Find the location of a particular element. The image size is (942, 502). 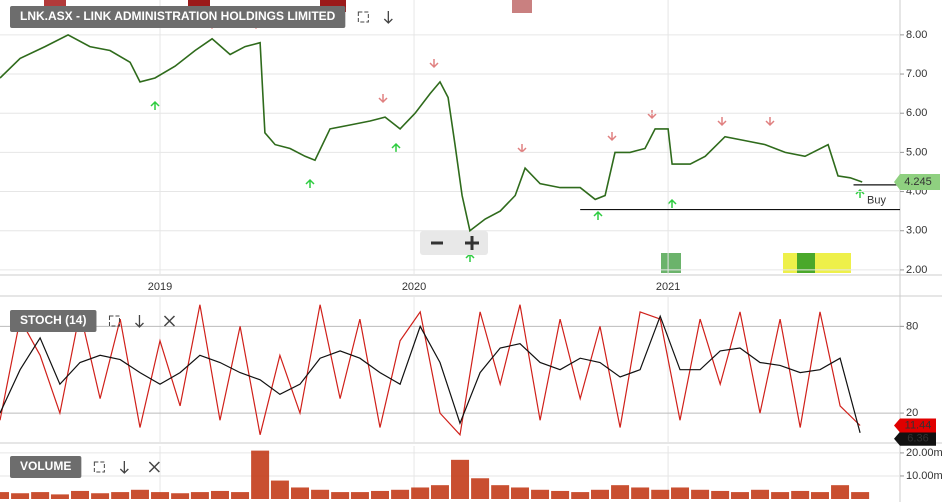

y-tick-label: 3.00 is located at coordinates (916, 231).